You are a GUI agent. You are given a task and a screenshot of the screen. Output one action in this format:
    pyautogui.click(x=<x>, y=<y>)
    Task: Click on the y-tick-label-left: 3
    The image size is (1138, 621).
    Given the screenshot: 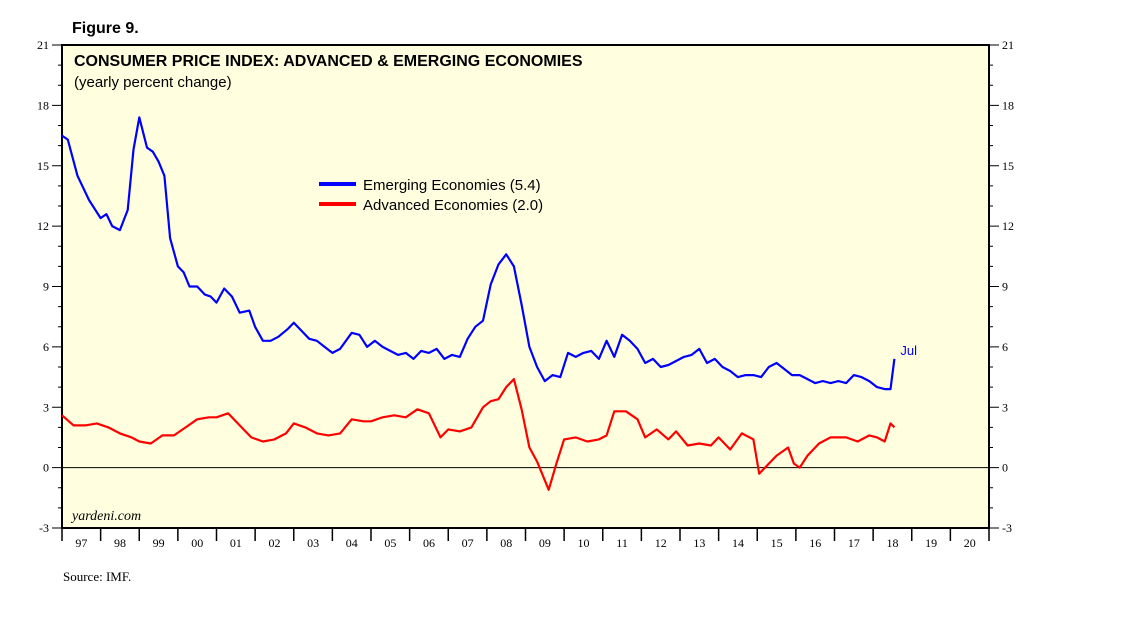 What is the action you would take?
    pyautogui.click(x=46, y=407)
    